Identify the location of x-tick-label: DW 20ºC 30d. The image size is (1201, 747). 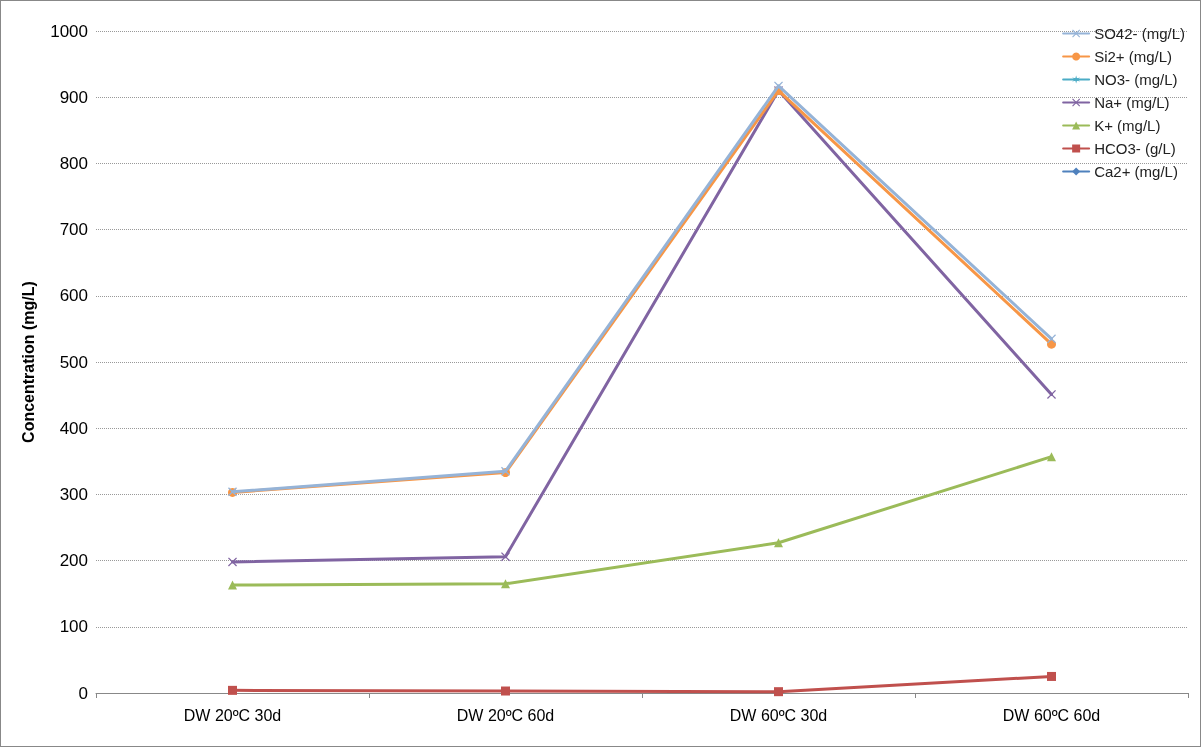
(232, 715).